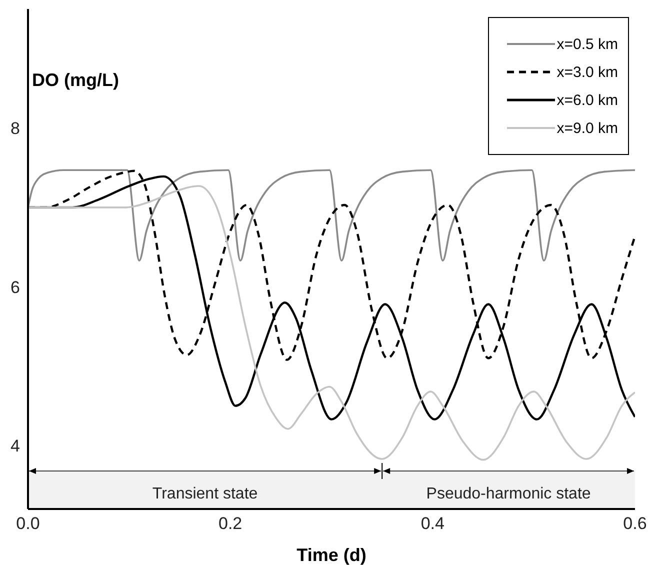  Describe the element at coordinates (15, 287) in the screenshot. I see `y-tick-label: 6` at that location.